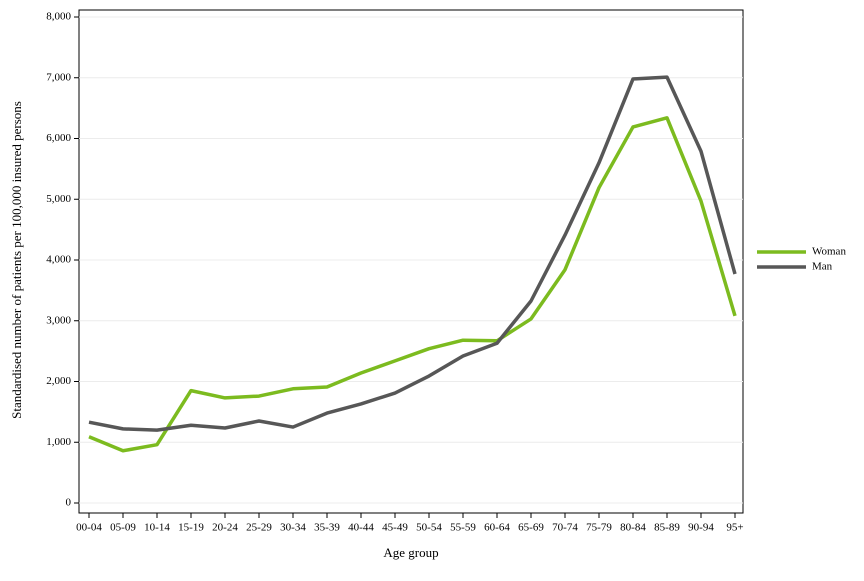  What do you see at coordinates (429, 528) in the screenshot?
I see `x-tick-label: 50-54` at bounding box center [429, 528].